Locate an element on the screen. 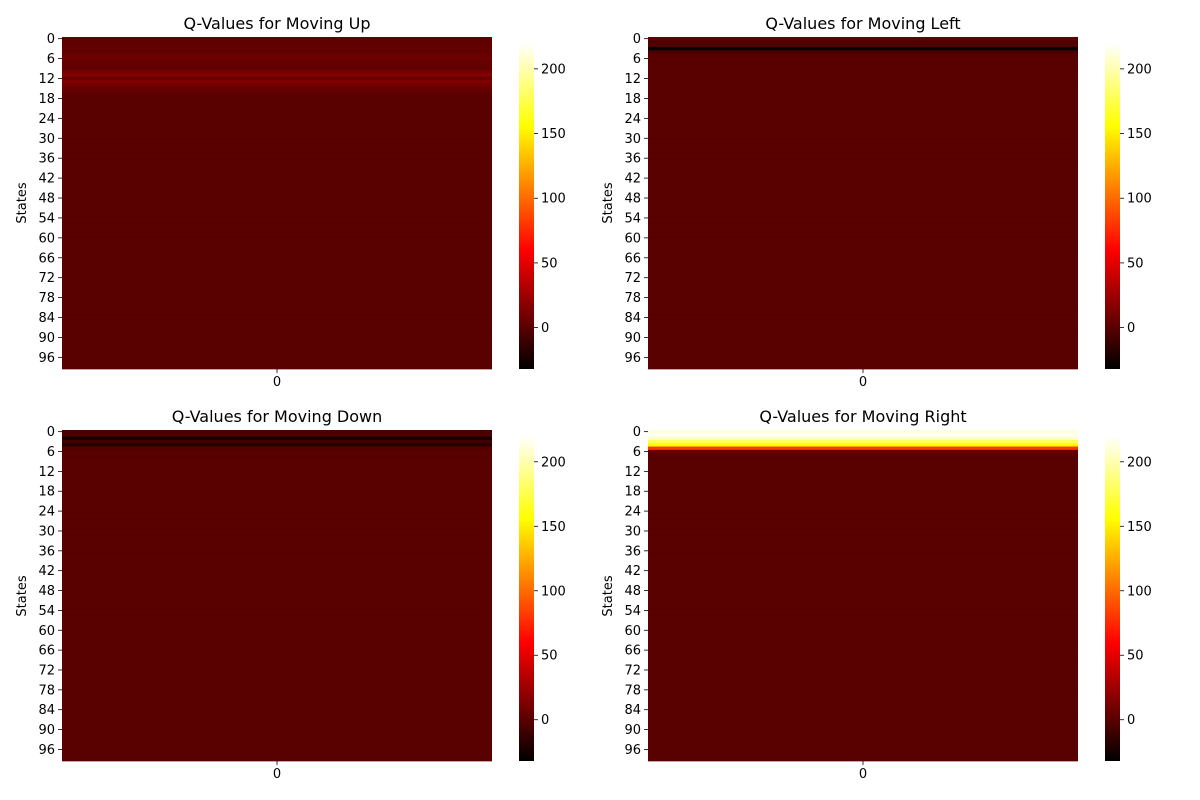 The width and height of the screenshot is (1200, 800). y-tick-label: 84 is located at coordinates (632, 710).